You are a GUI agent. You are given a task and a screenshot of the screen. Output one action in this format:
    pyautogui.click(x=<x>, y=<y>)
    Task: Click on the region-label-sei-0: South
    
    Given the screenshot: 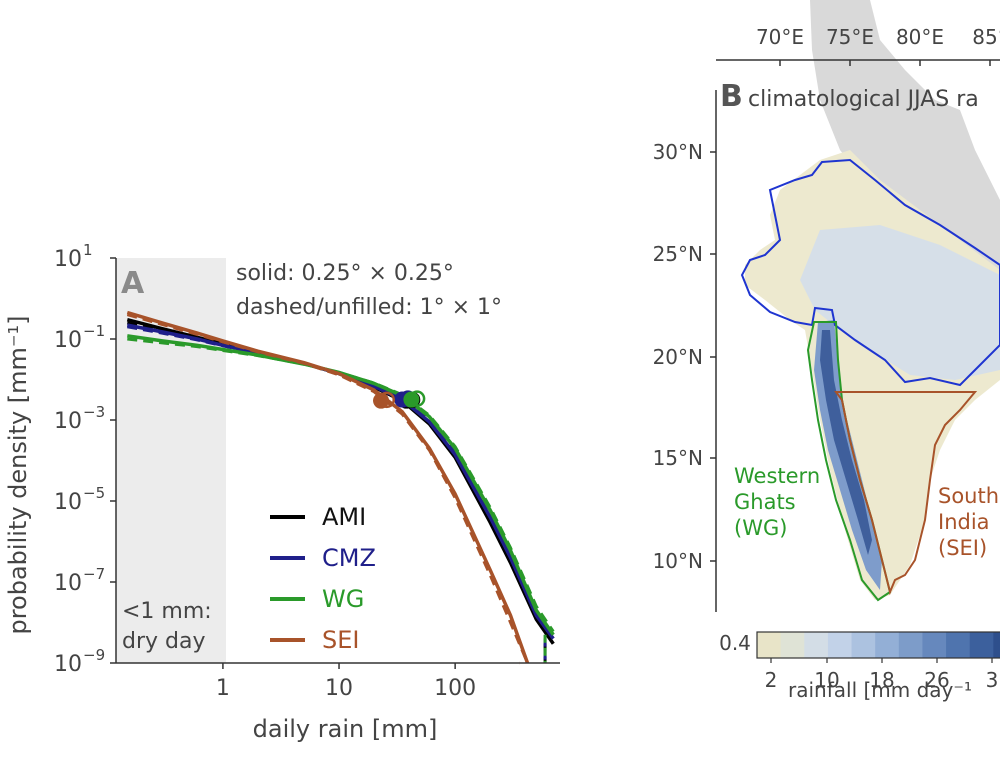 What is the action you would take?
    pyautogui.click(x=968, y=496)
    